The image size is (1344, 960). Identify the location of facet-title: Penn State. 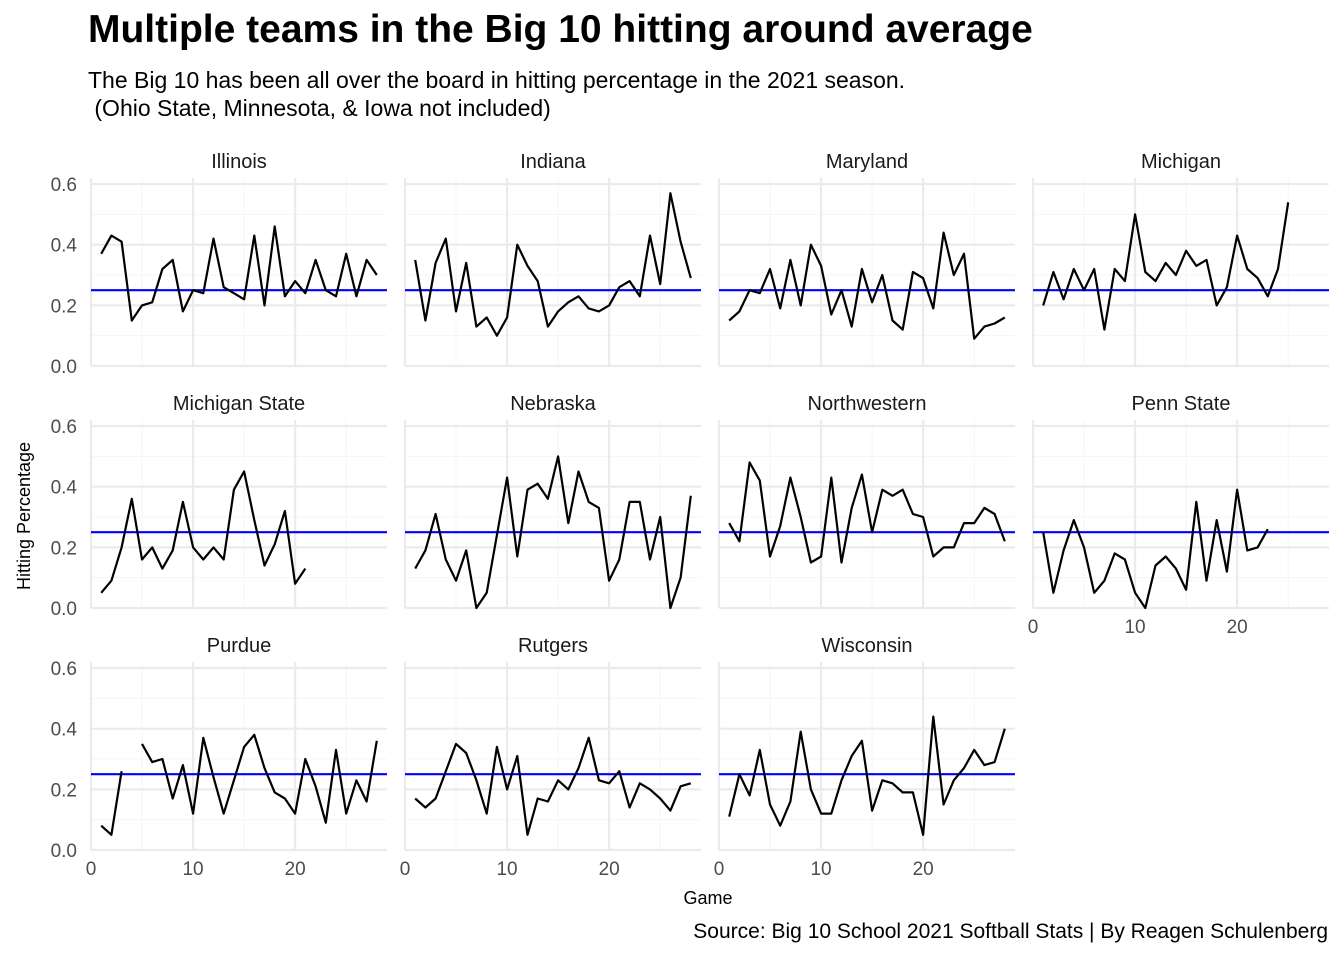
(1181, 404).